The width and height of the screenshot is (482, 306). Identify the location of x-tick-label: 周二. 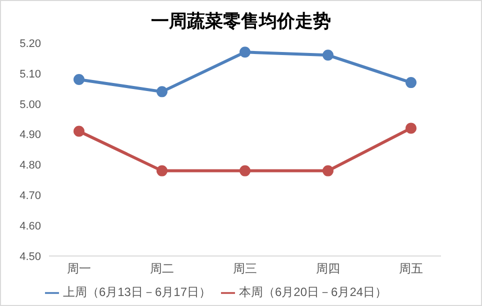
(162, 269).